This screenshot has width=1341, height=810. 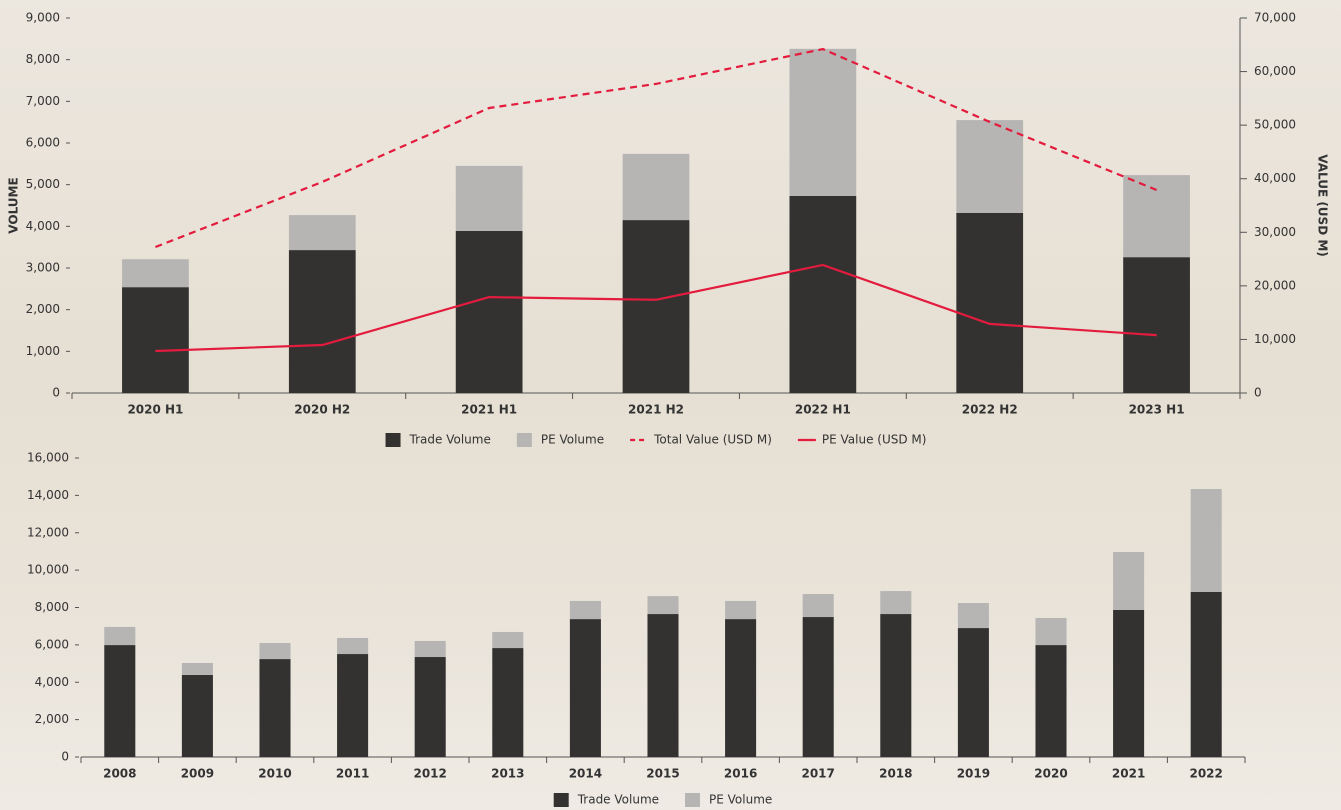 I want to click on y2-tick-label: 20,000, so click(x=1275, y=285).